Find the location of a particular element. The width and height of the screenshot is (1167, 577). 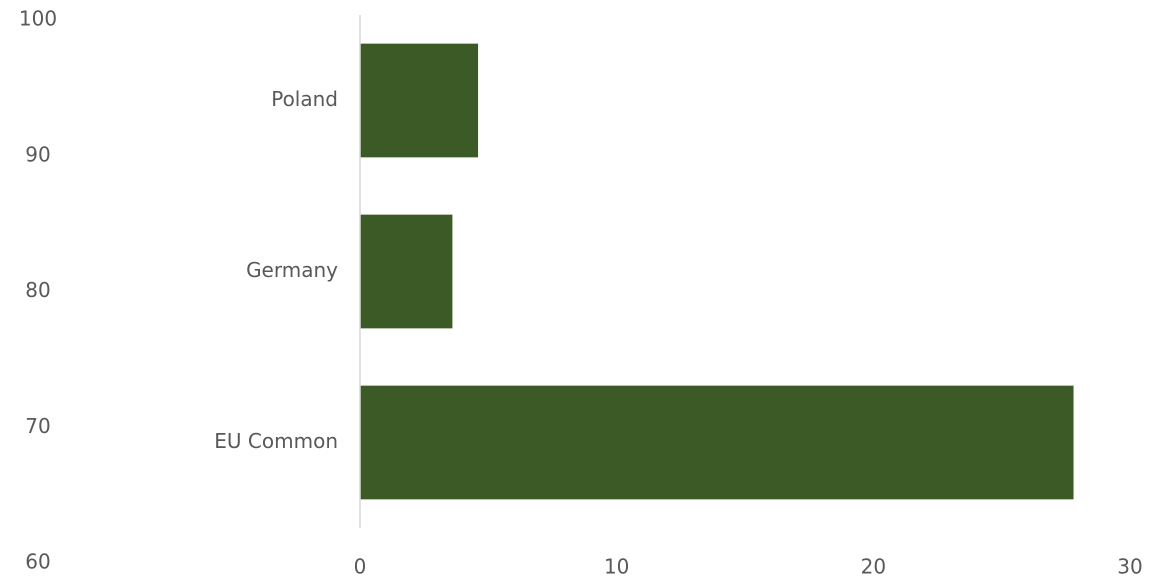

category-label: Poland is located at coordinates (304, 99).